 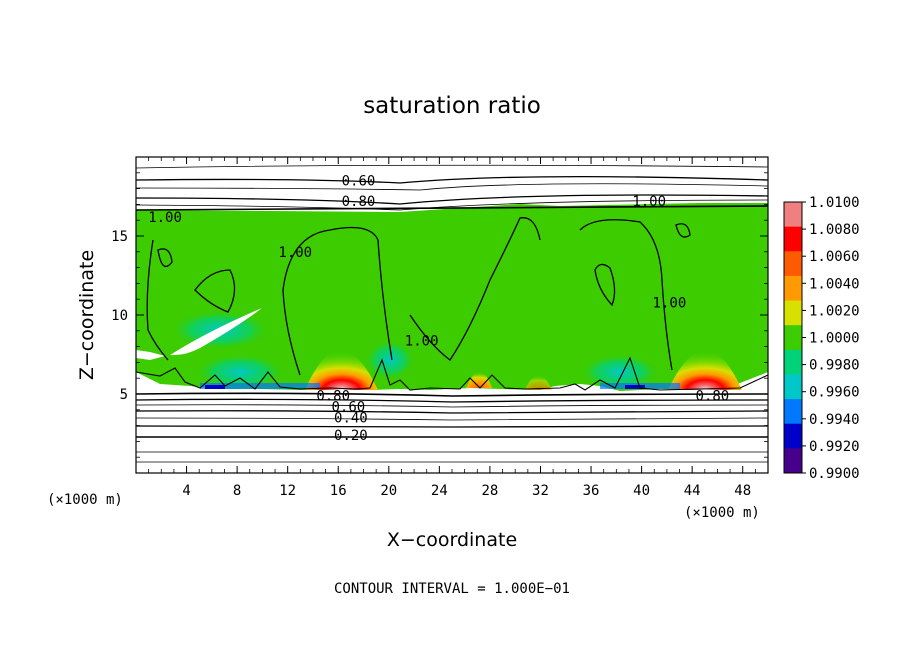 I want to click on x-tick-label: 28, so click(x=489, y=491).